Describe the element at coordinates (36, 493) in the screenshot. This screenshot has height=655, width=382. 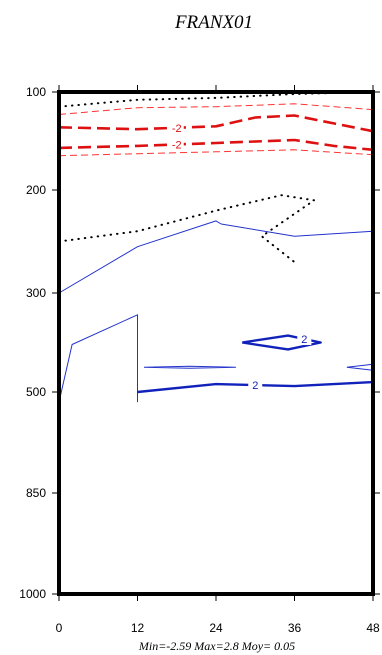
I see `y-tick-label: 850` at that location.